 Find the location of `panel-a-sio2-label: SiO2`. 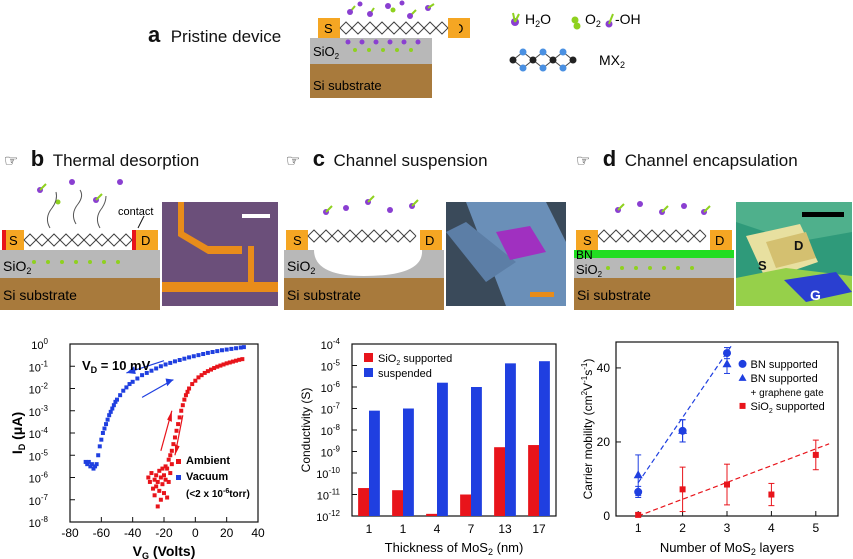

panel-a-sio2-label: SiO2 is located at coordinates (326, 52).